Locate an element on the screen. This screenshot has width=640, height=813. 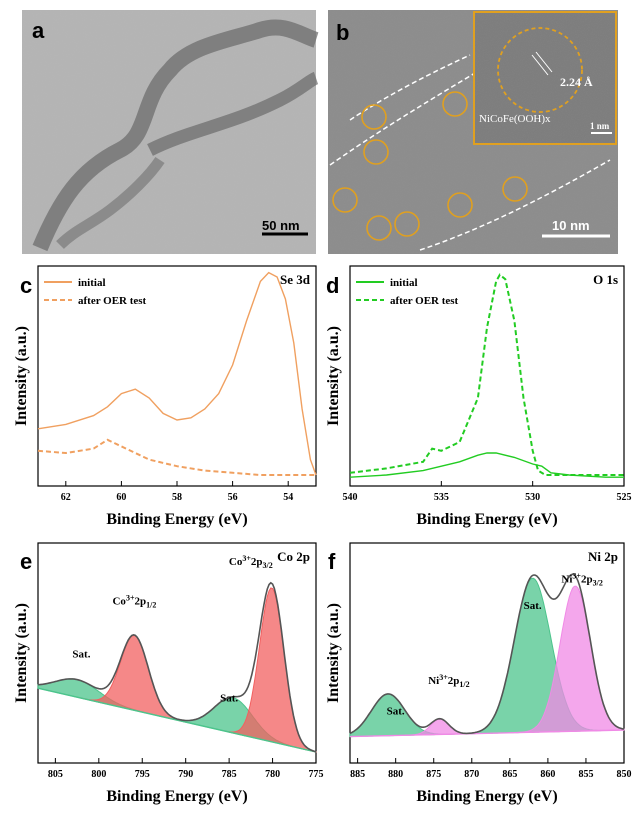
panel-label: f is located at coordinates (332, 561).